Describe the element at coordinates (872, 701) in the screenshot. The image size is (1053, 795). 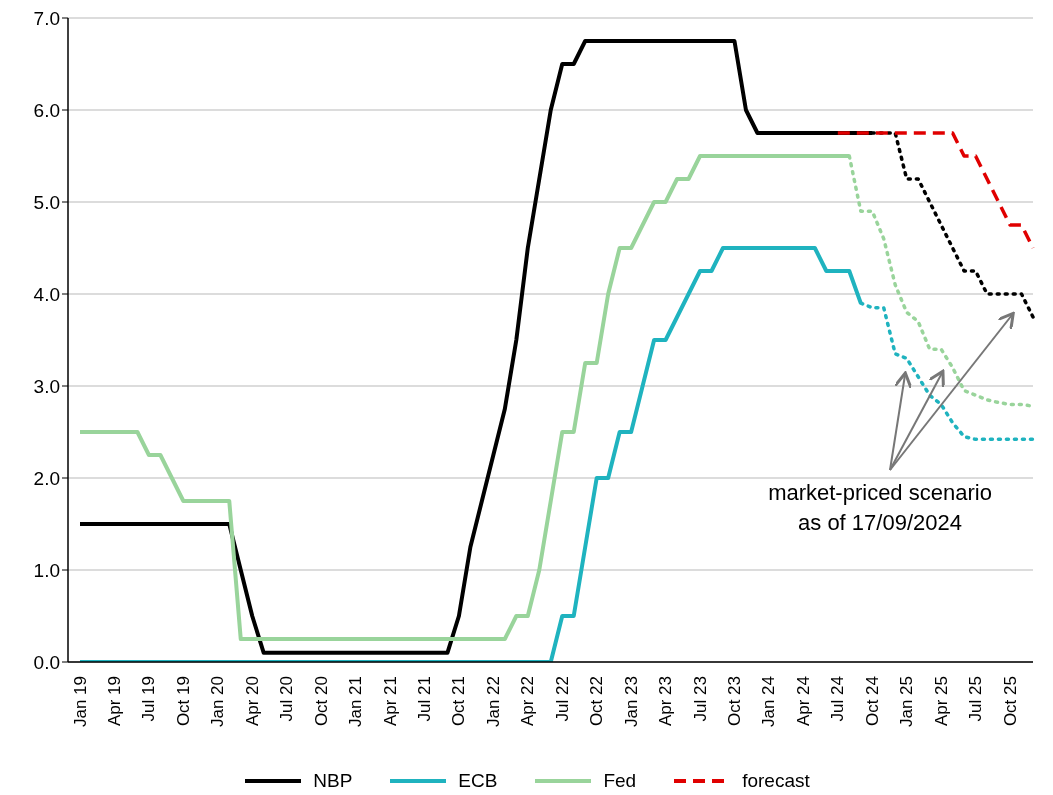
I see `x-tick-label: Oct 24` at that location.